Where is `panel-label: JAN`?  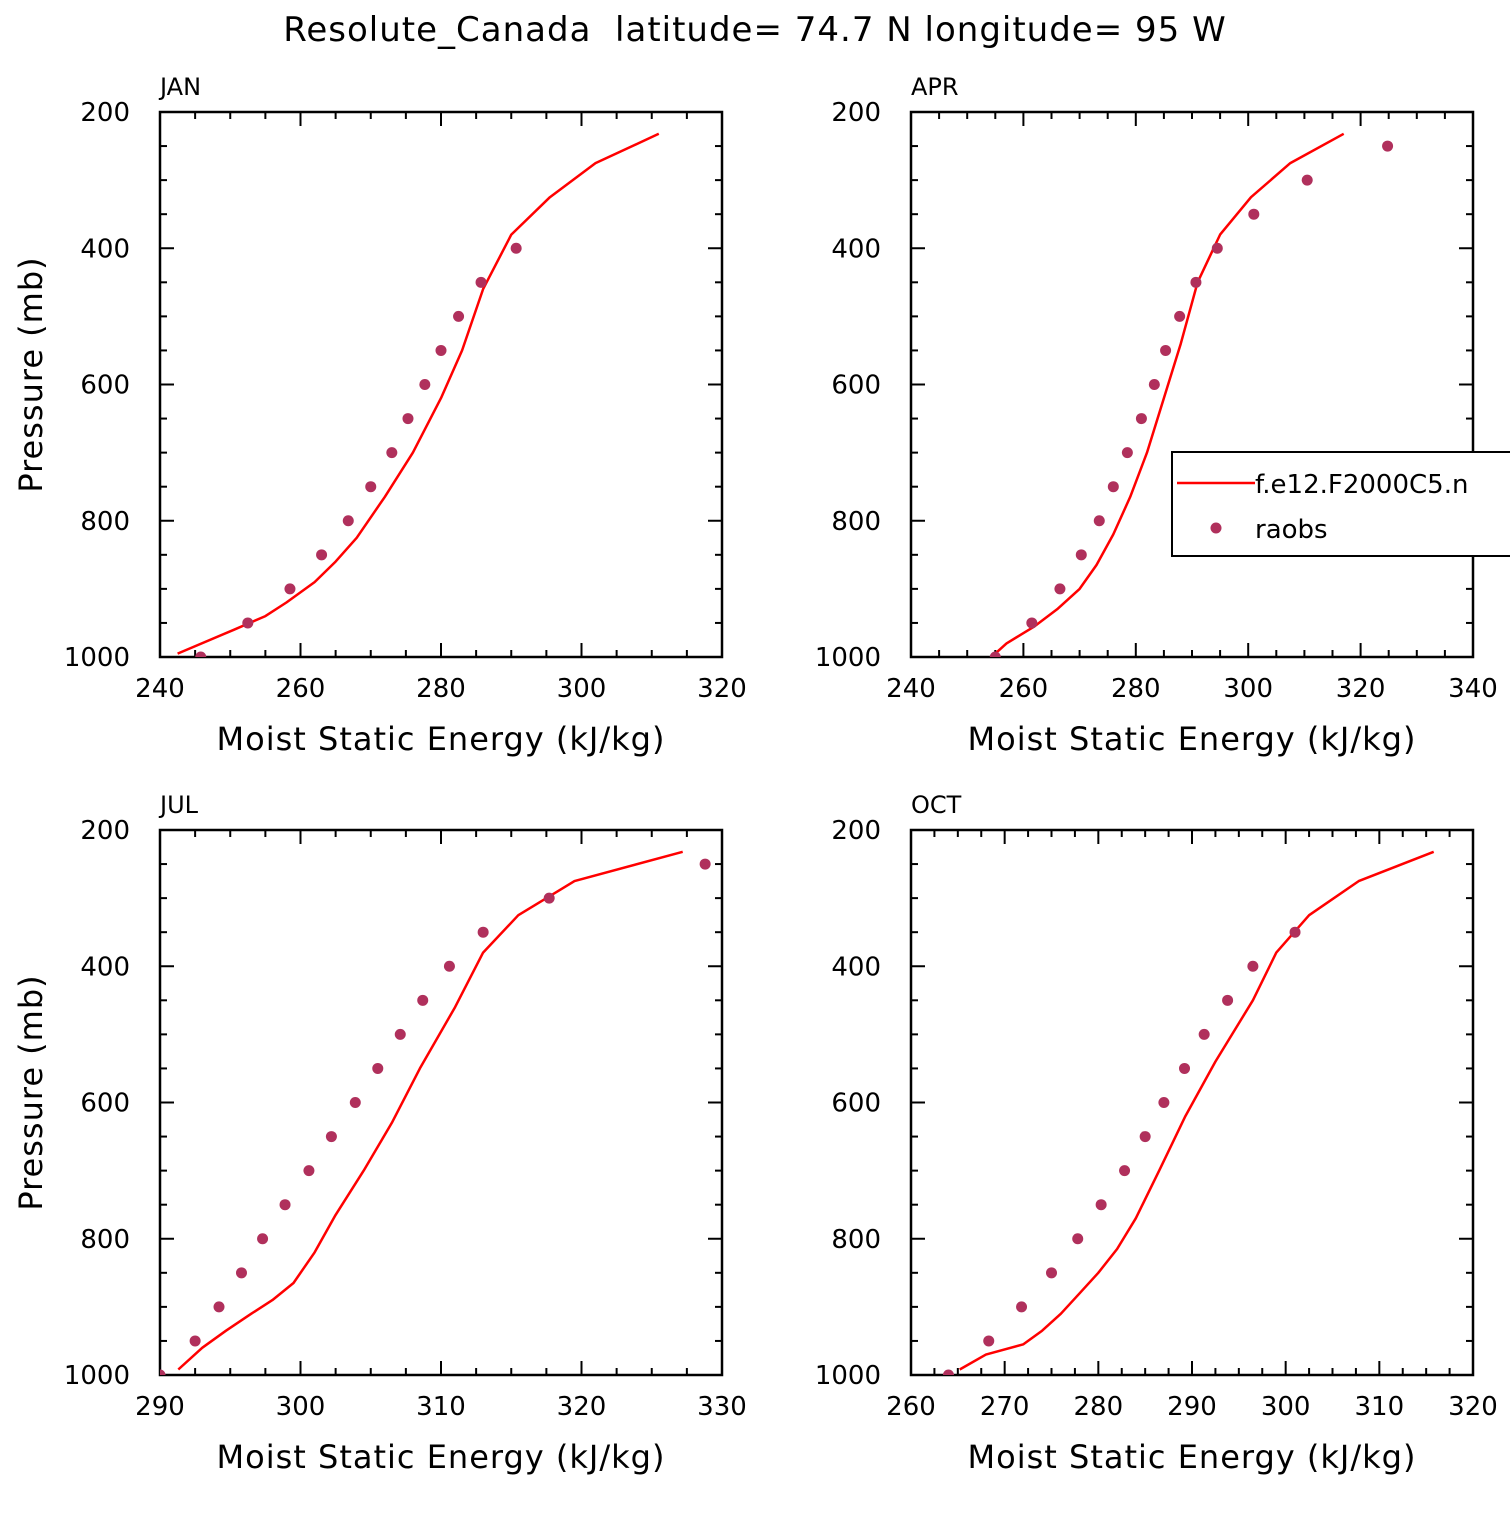
panel-label: JAN is located at coordinates (179, 87).